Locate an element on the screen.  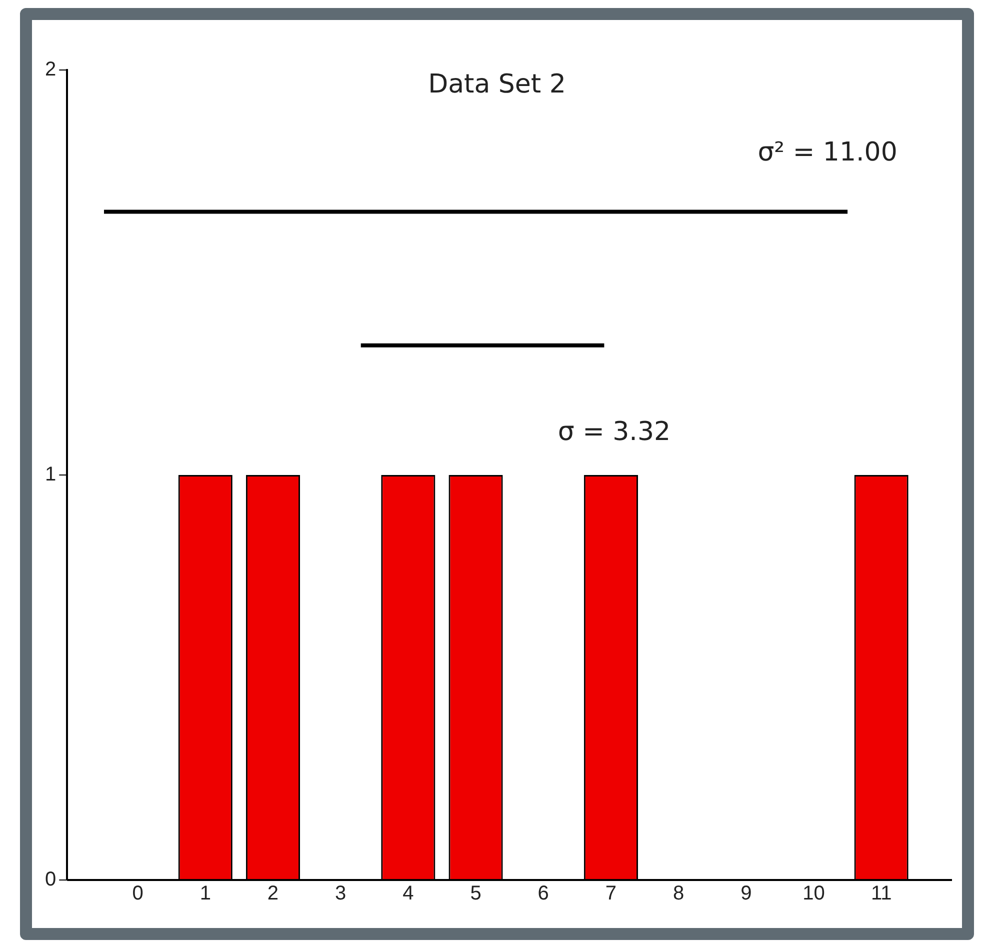
y-tick-label: 2 is located at coordinates (50, 69).